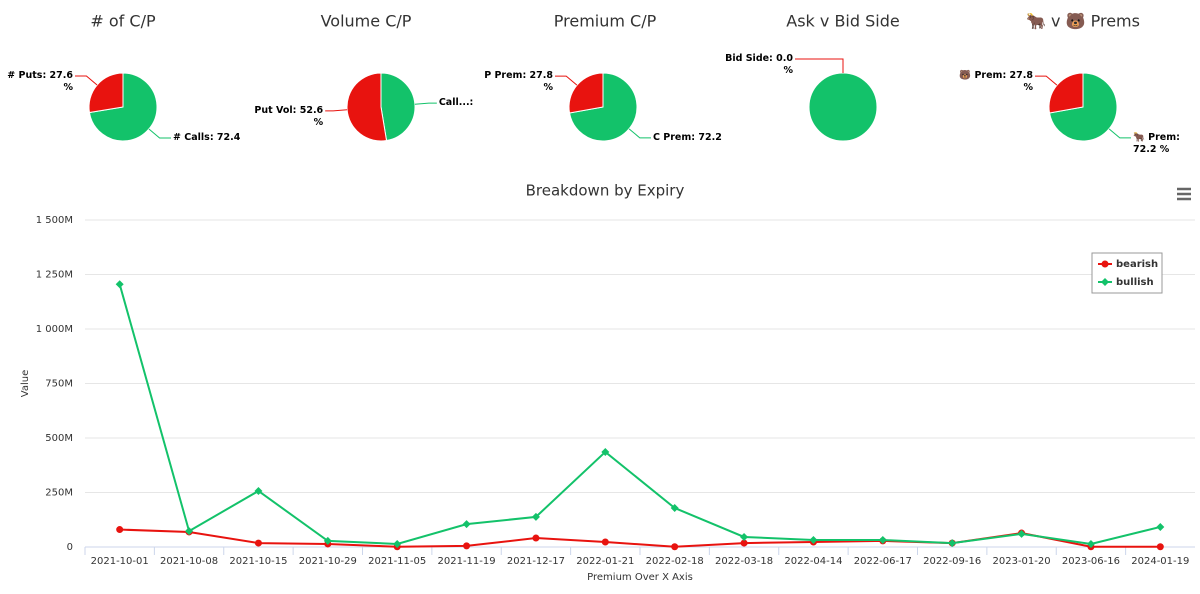 This screenshot has height=594, width=1200. Describe the element at coordinates (328, 561) in the screenshot. I see `x-tick-label: 2021-10-29` at that location.